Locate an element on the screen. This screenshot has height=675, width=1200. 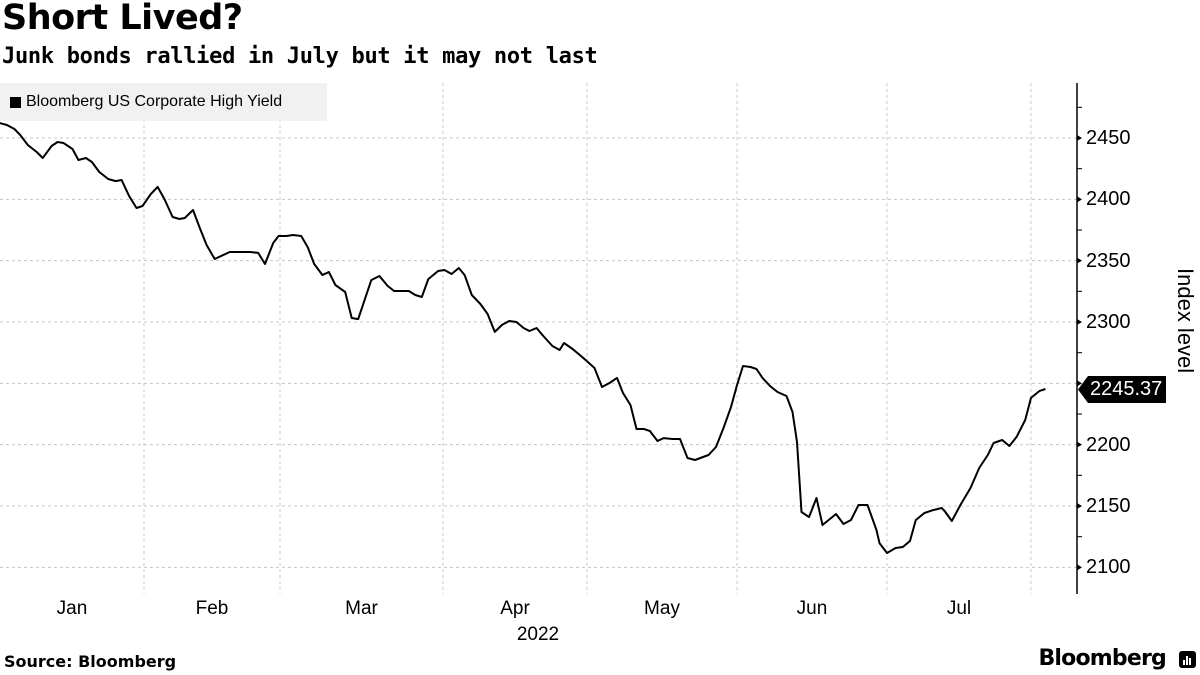
y-tick-label: 2200 is located at coordinates (1108, 444).